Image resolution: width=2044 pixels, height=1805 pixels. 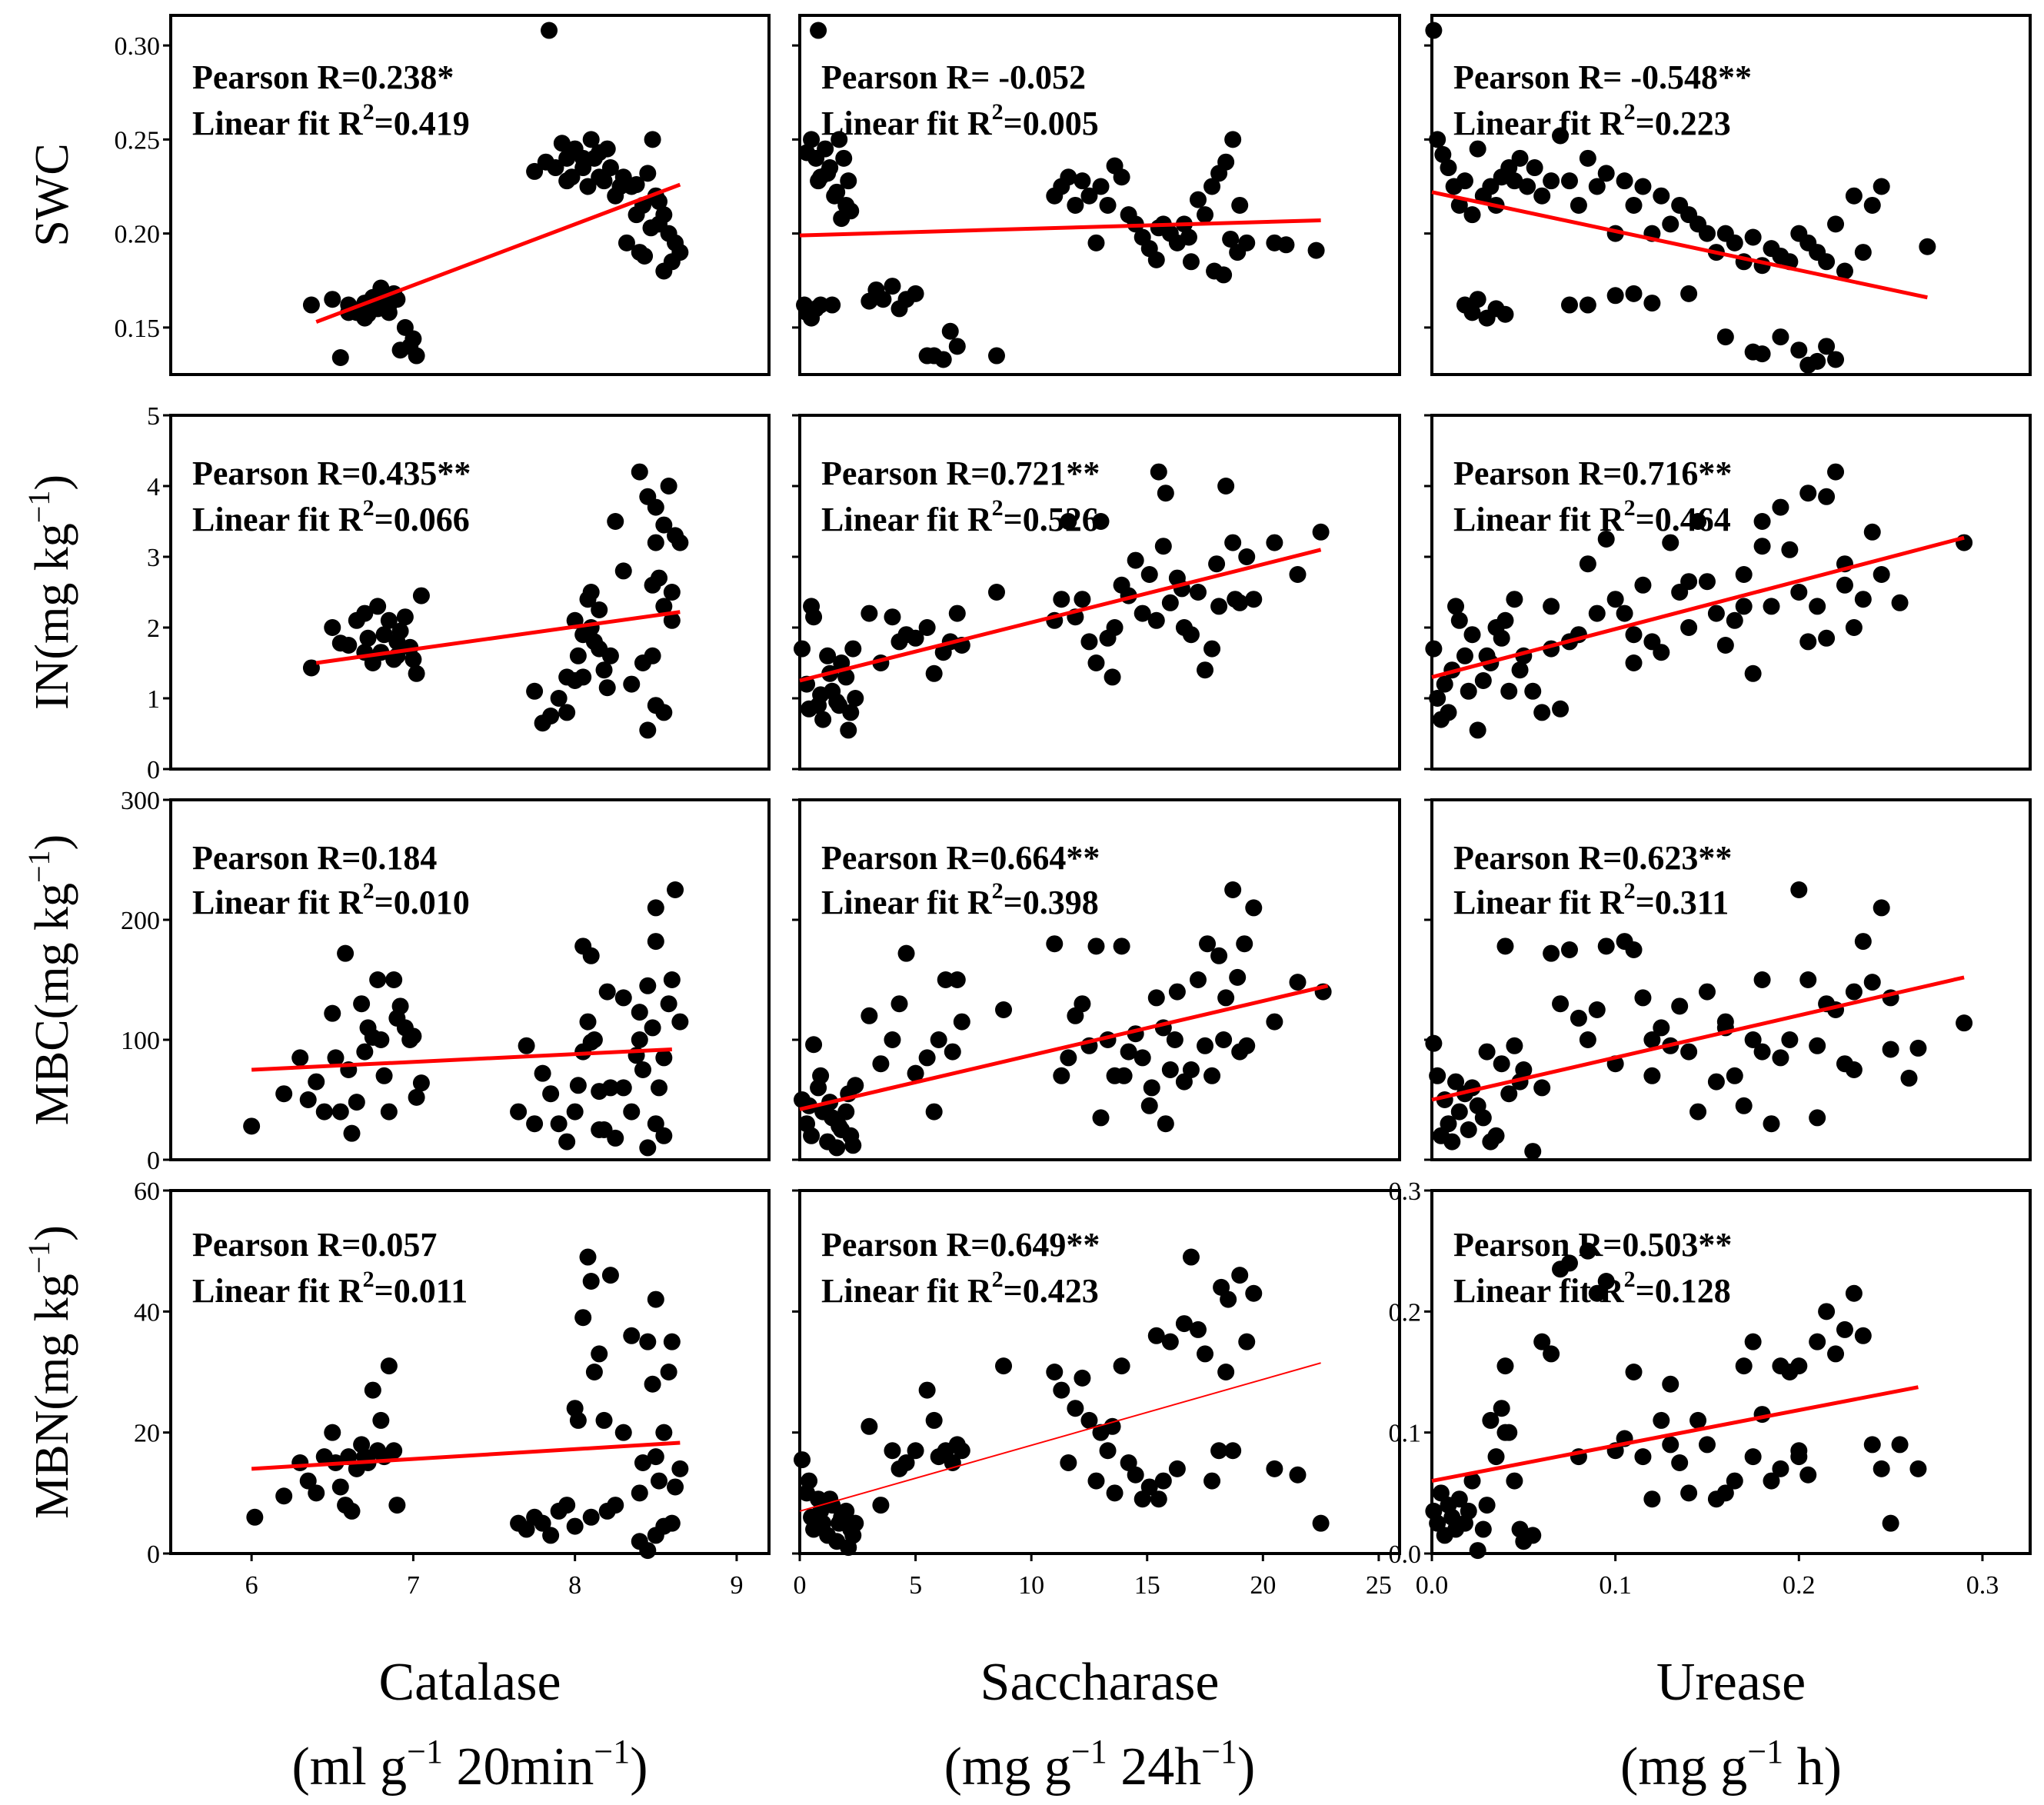 I want to click on y-tick-label: 100, so click(x=140, y=1041).